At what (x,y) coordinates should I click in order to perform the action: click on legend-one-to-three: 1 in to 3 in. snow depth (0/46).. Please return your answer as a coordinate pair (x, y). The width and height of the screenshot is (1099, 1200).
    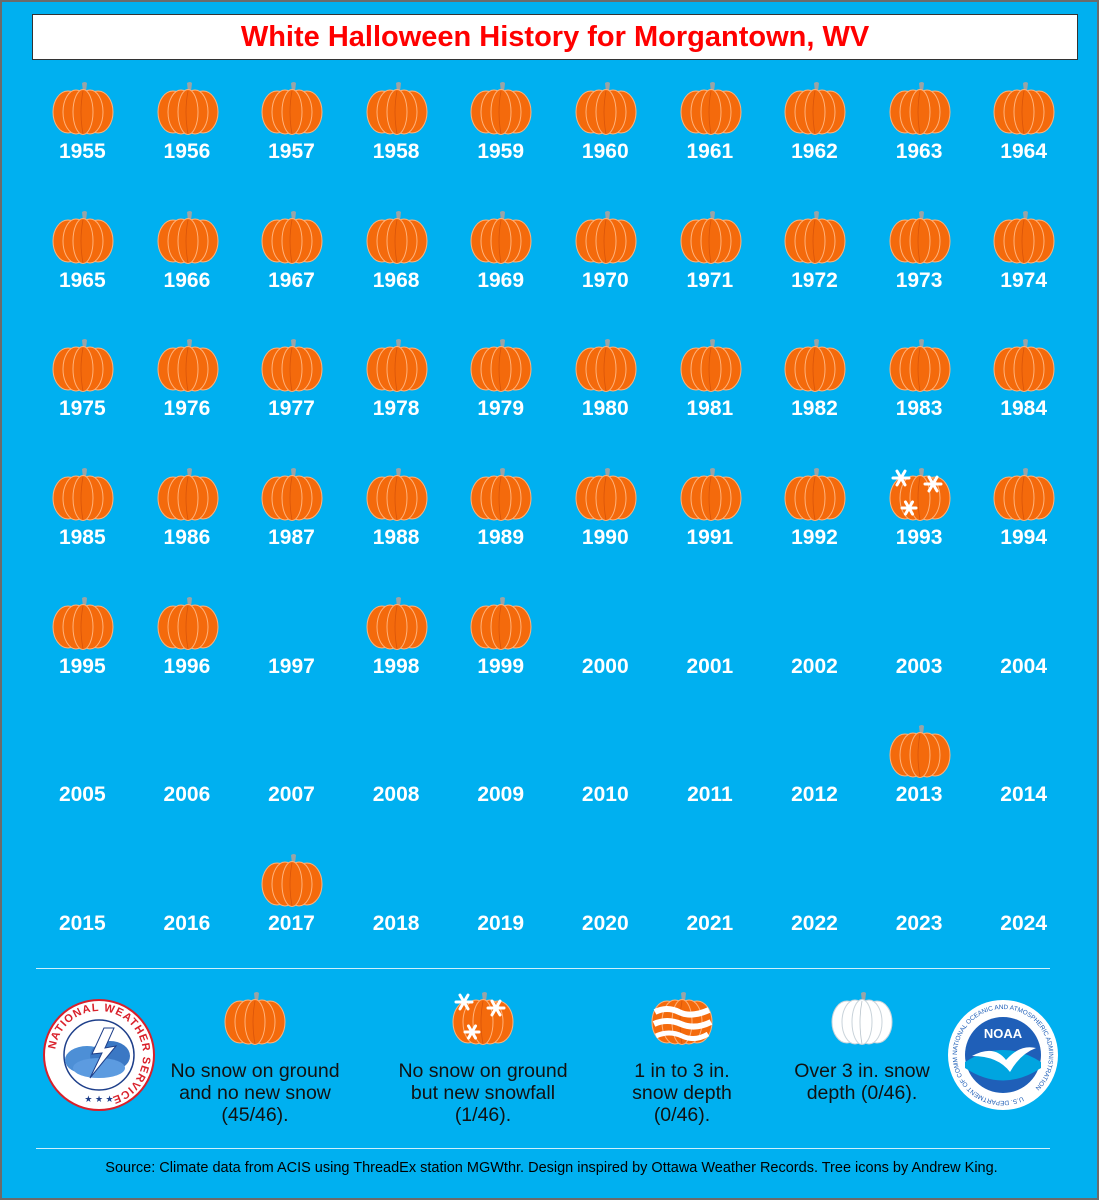
    Looking at the image, I should click on (682, 1058).